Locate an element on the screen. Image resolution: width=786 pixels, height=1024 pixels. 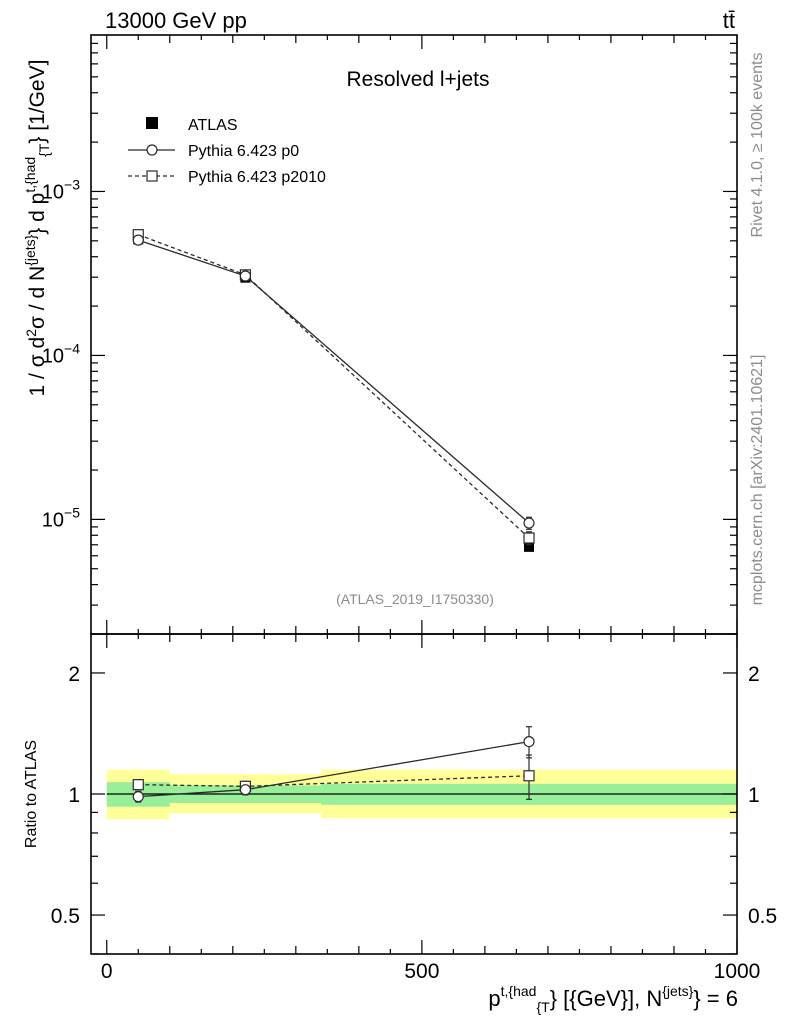
legend: ATLAS Pythia 6.423 p0 Pythia 6.423 p2010 is located at coordinates (227, 151).